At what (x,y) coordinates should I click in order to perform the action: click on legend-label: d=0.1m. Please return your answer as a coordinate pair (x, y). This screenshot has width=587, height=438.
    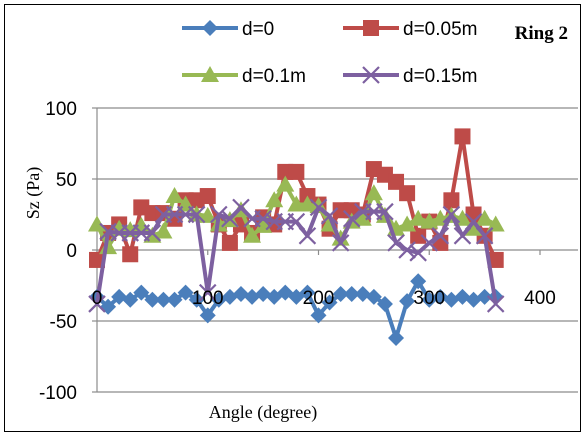
    Looking at the image, I should click on (274, 76).